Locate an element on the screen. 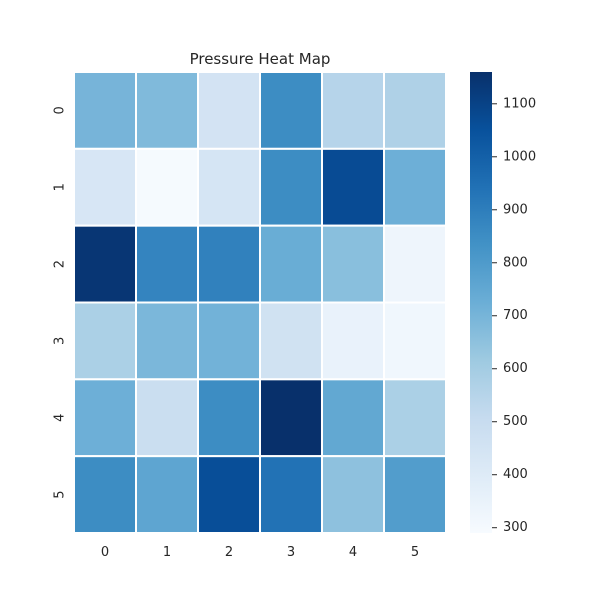 This screenshot has width=600, height=604. heatmap-cell-r5-c0 is located at coordinates (105, 494).